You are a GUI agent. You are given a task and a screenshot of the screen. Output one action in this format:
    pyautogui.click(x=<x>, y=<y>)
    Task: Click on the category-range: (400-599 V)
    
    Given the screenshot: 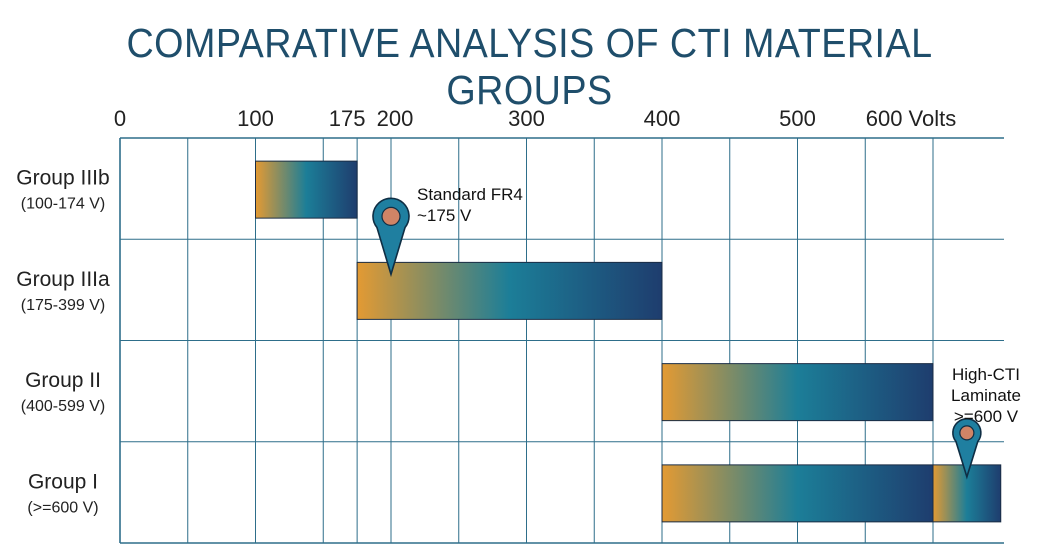 What is the action you would take?
    pyautogui.click(x=63, y=406)
    